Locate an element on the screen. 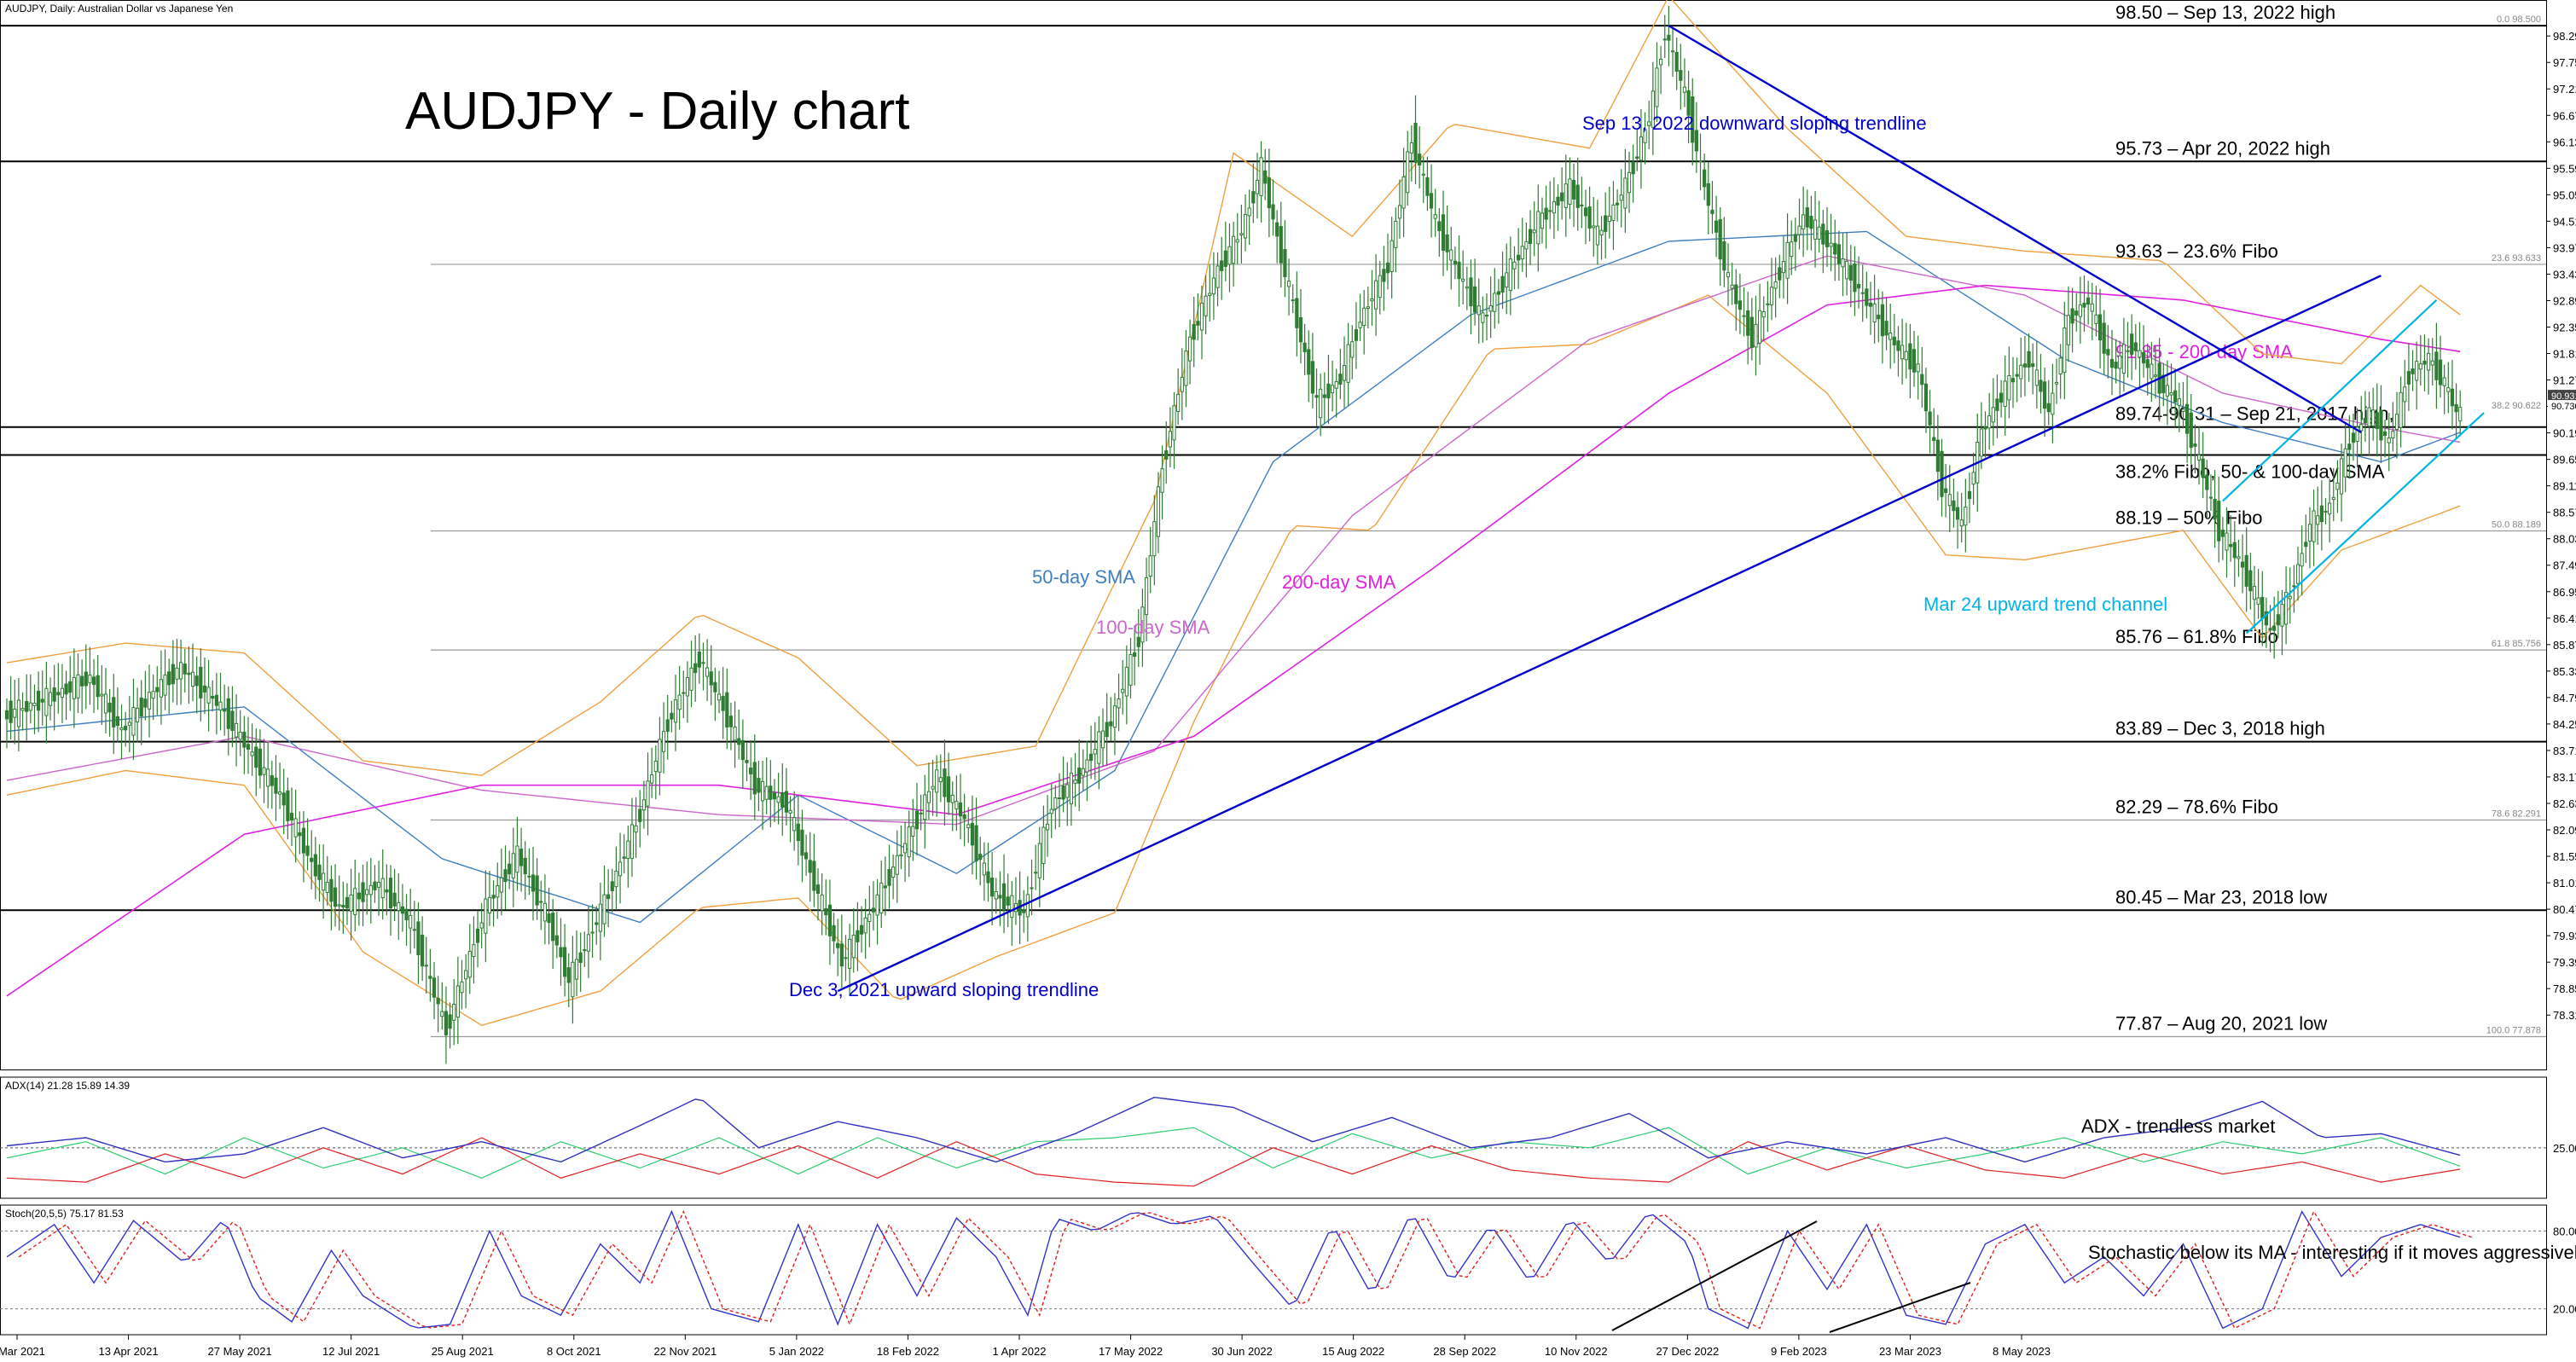 This screenshot has height=1362, width=2576. level-label: 95.73 – Apr 20, 2022 high is located at coordinates (2222, 148).